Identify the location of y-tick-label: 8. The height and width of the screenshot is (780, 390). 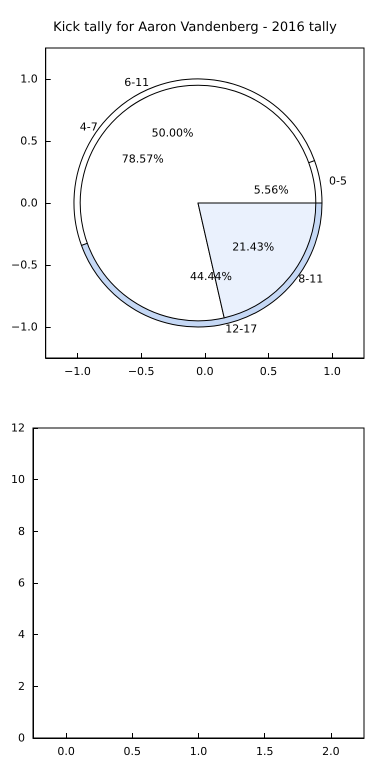
(21, 531).